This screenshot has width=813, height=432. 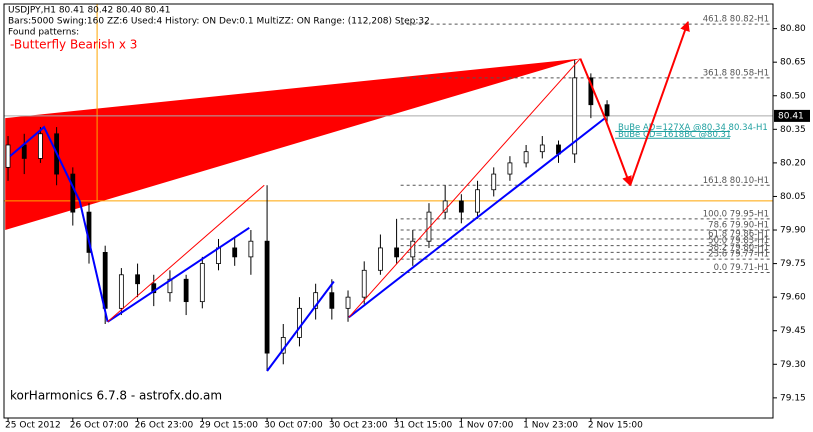 What do you see at coordinates (793, 197) in the screenshot?
I see `y-tick-label: 80.05` at bounding box center [793, 197].